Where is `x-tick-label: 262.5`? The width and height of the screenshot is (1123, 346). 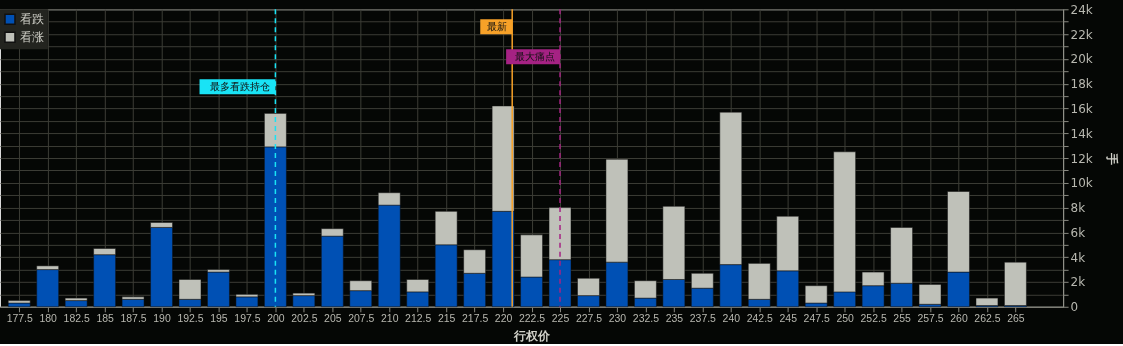
x-tick-label: 262.5 is located at coordinates (987, 319).